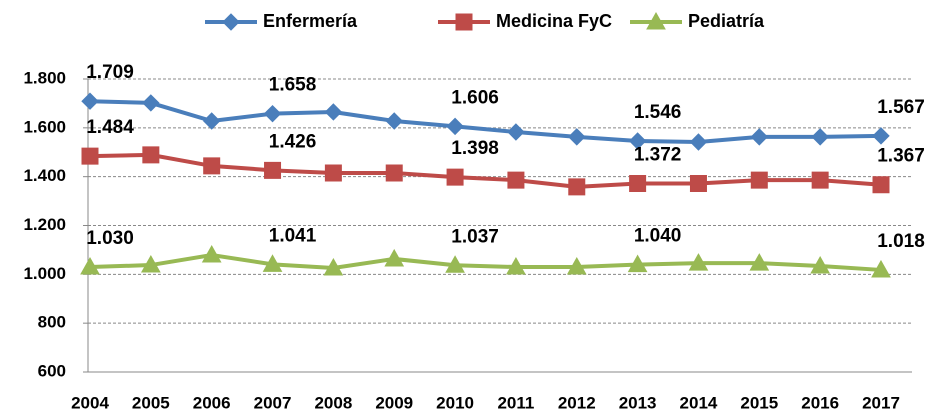 Image resolution: width=935 pixels, height=410 pixels. What do you see at coordinates (52, 322) in the screenshot?
I see `y-tick-label: 800` at bounding box center [52, 322].